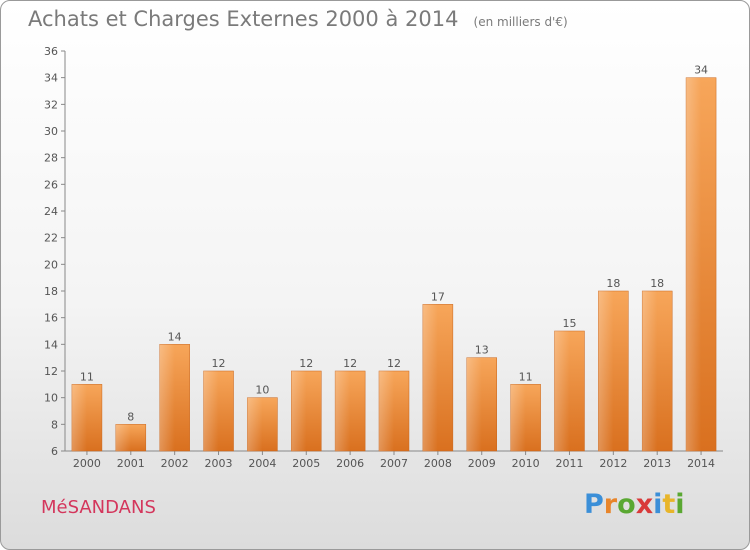  I want to click on proxiti-logo: Proxiti, so click(634, 504).